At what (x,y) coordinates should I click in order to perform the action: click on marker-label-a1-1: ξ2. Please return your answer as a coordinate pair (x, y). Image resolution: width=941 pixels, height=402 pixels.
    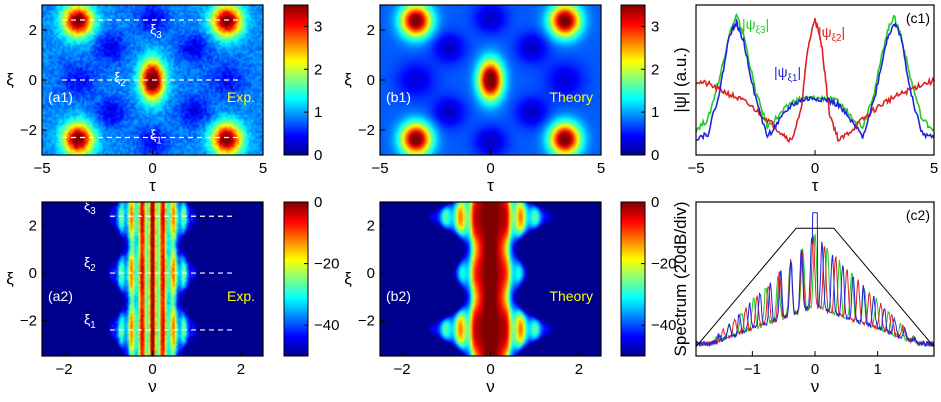
    Looking at the image, I should click on (120, 79).